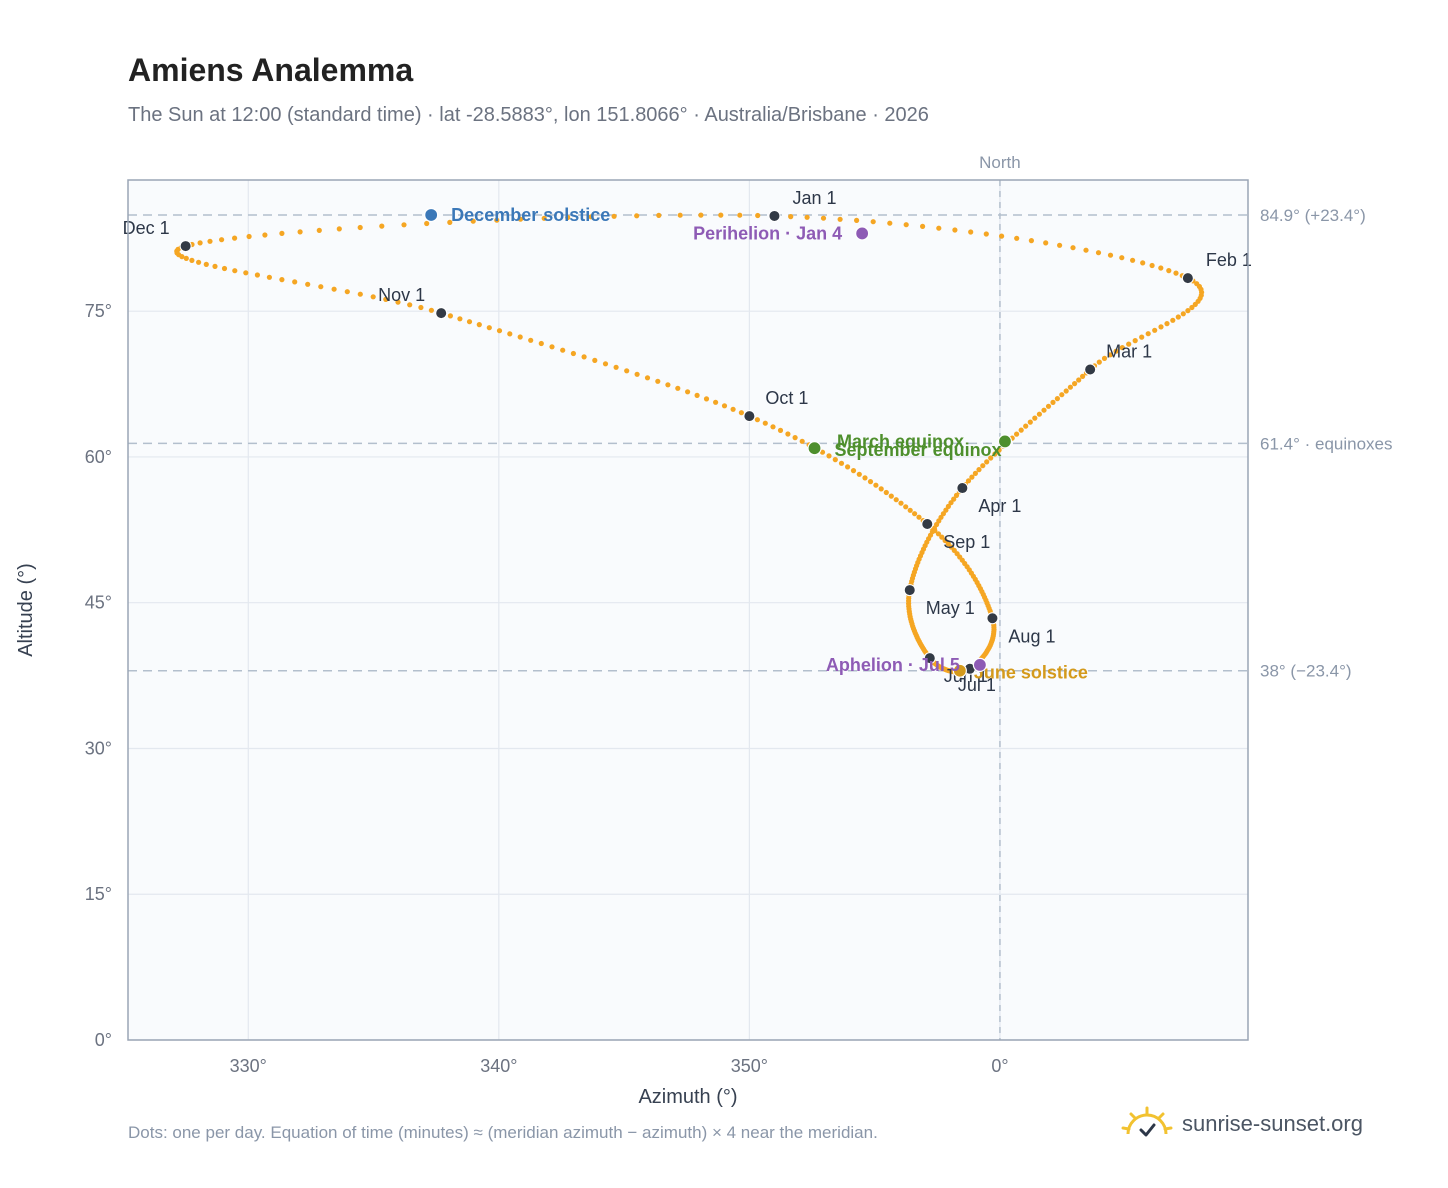 This screenshot has width=1448, height=1188. I want to click on reference-line-label: 61.4° · equinoxes, so click(1326, 443).